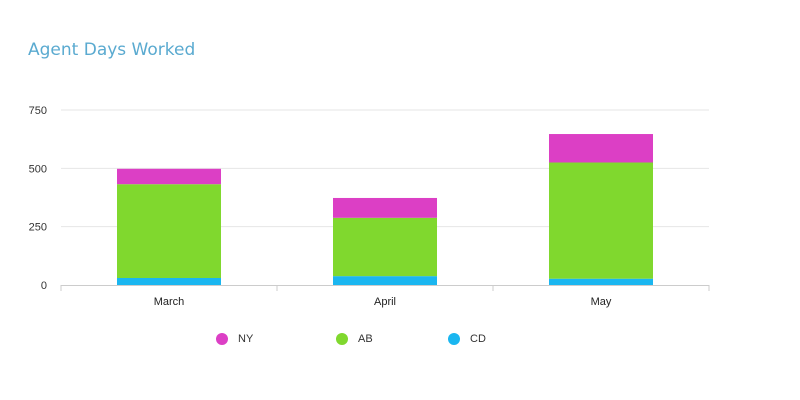 The image size is (800, 400). I want to click on legend-item-AB: AB, so click(354, 339).